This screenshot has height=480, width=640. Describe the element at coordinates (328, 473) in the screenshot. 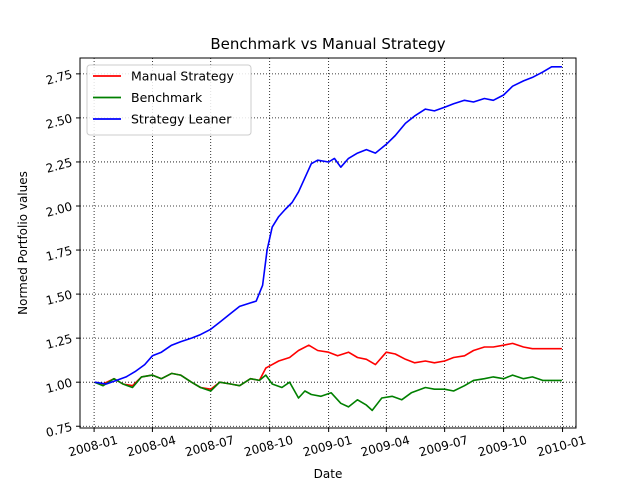

I see `x-axis-label: Date` at that location.